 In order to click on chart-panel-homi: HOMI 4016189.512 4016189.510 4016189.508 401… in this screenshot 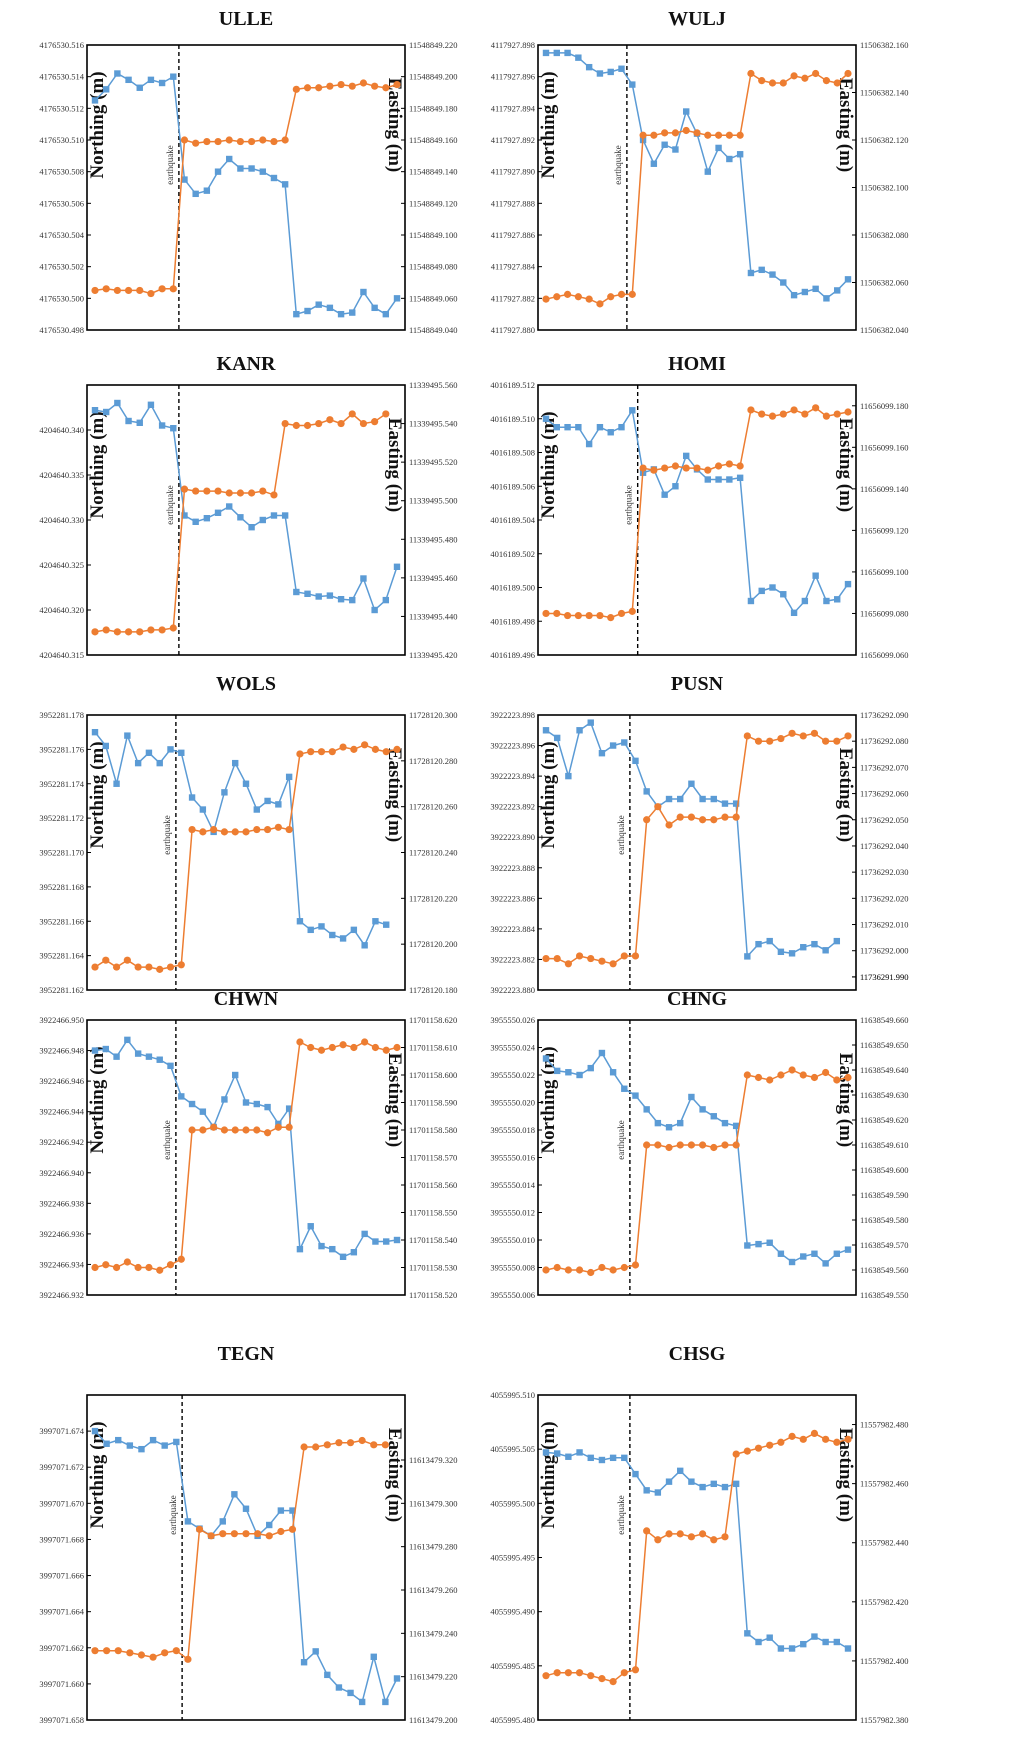, I will do `click(699, 506)`.